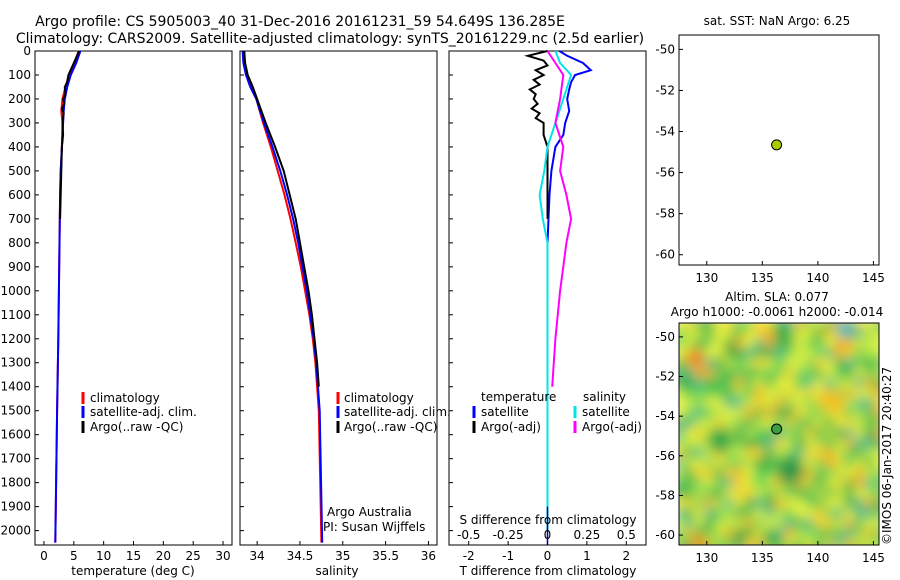 The height and width of the screenshot is (580, 900). What do you see at coordinates (762, 278) in the screenshot?
I see `longitude-tick-label: 135` at bounding box center [762, 278].